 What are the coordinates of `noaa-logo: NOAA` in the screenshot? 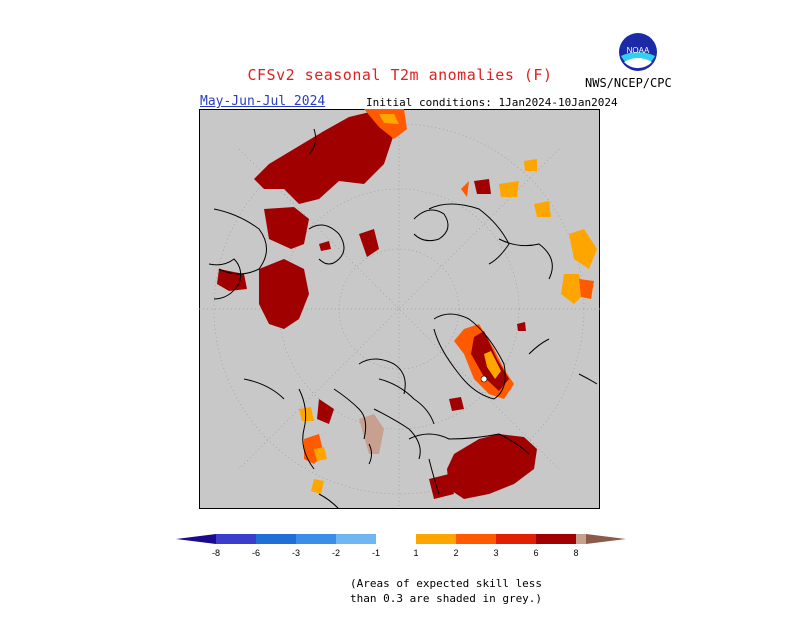 It's located at (638, 52).